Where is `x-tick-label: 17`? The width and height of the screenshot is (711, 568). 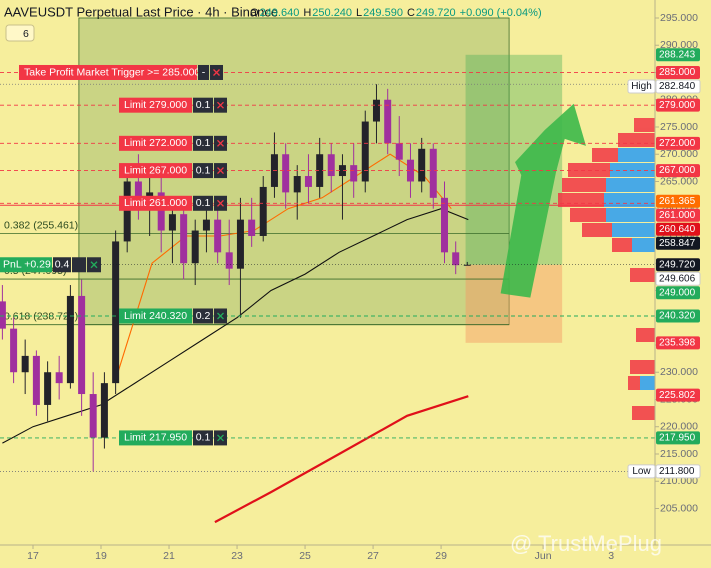 x-tick-label: 17 is located at coordinates (33, 556).